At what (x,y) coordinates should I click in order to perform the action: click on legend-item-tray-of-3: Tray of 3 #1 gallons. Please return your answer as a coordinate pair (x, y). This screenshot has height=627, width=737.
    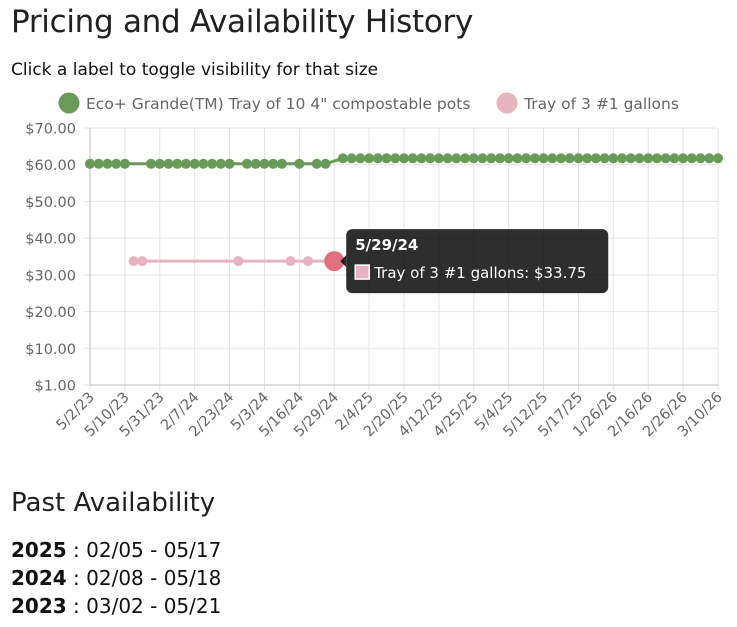
    Looking at the image, I should click on (587, 103).